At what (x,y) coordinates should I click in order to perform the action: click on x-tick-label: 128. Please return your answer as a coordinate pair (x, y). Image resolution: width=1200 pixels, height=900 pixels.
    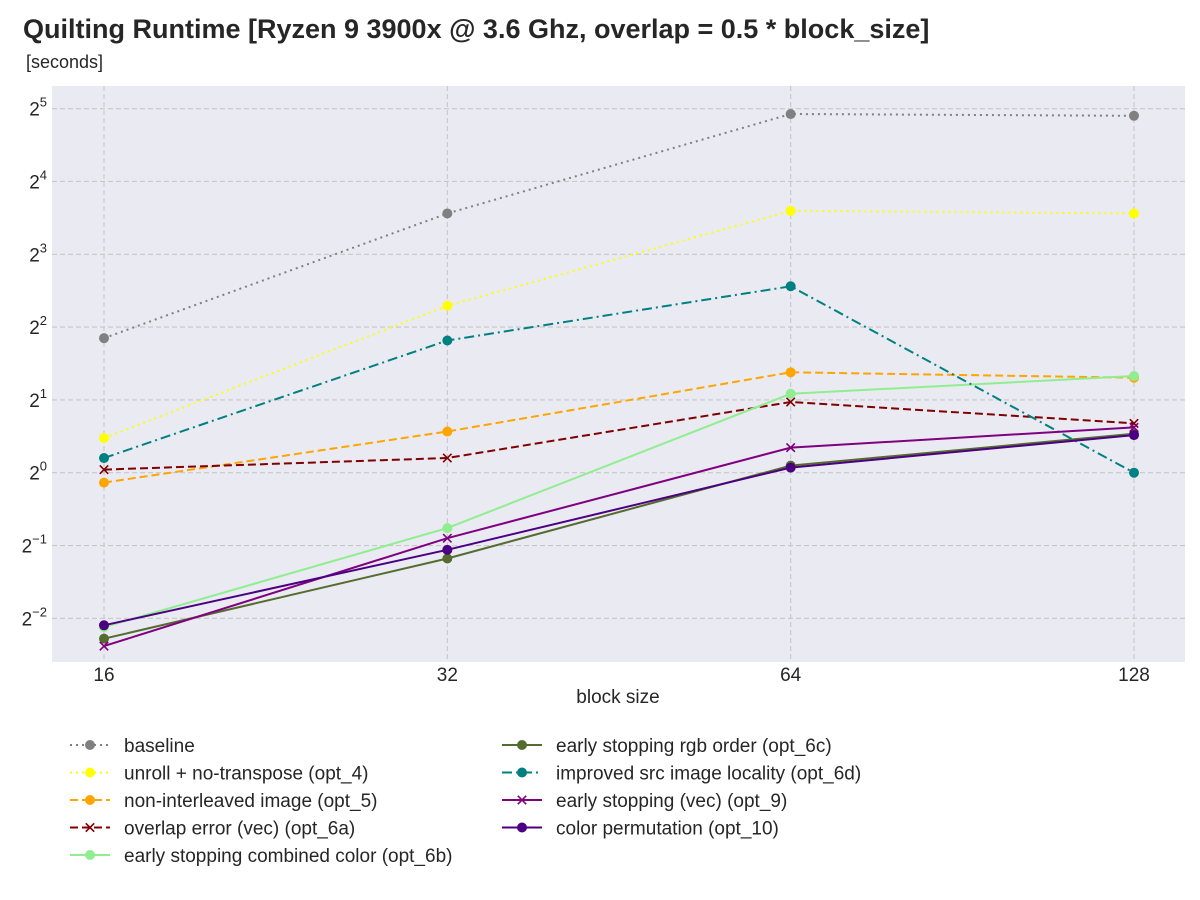
    Looking at the image, I should click on (1134, 675).